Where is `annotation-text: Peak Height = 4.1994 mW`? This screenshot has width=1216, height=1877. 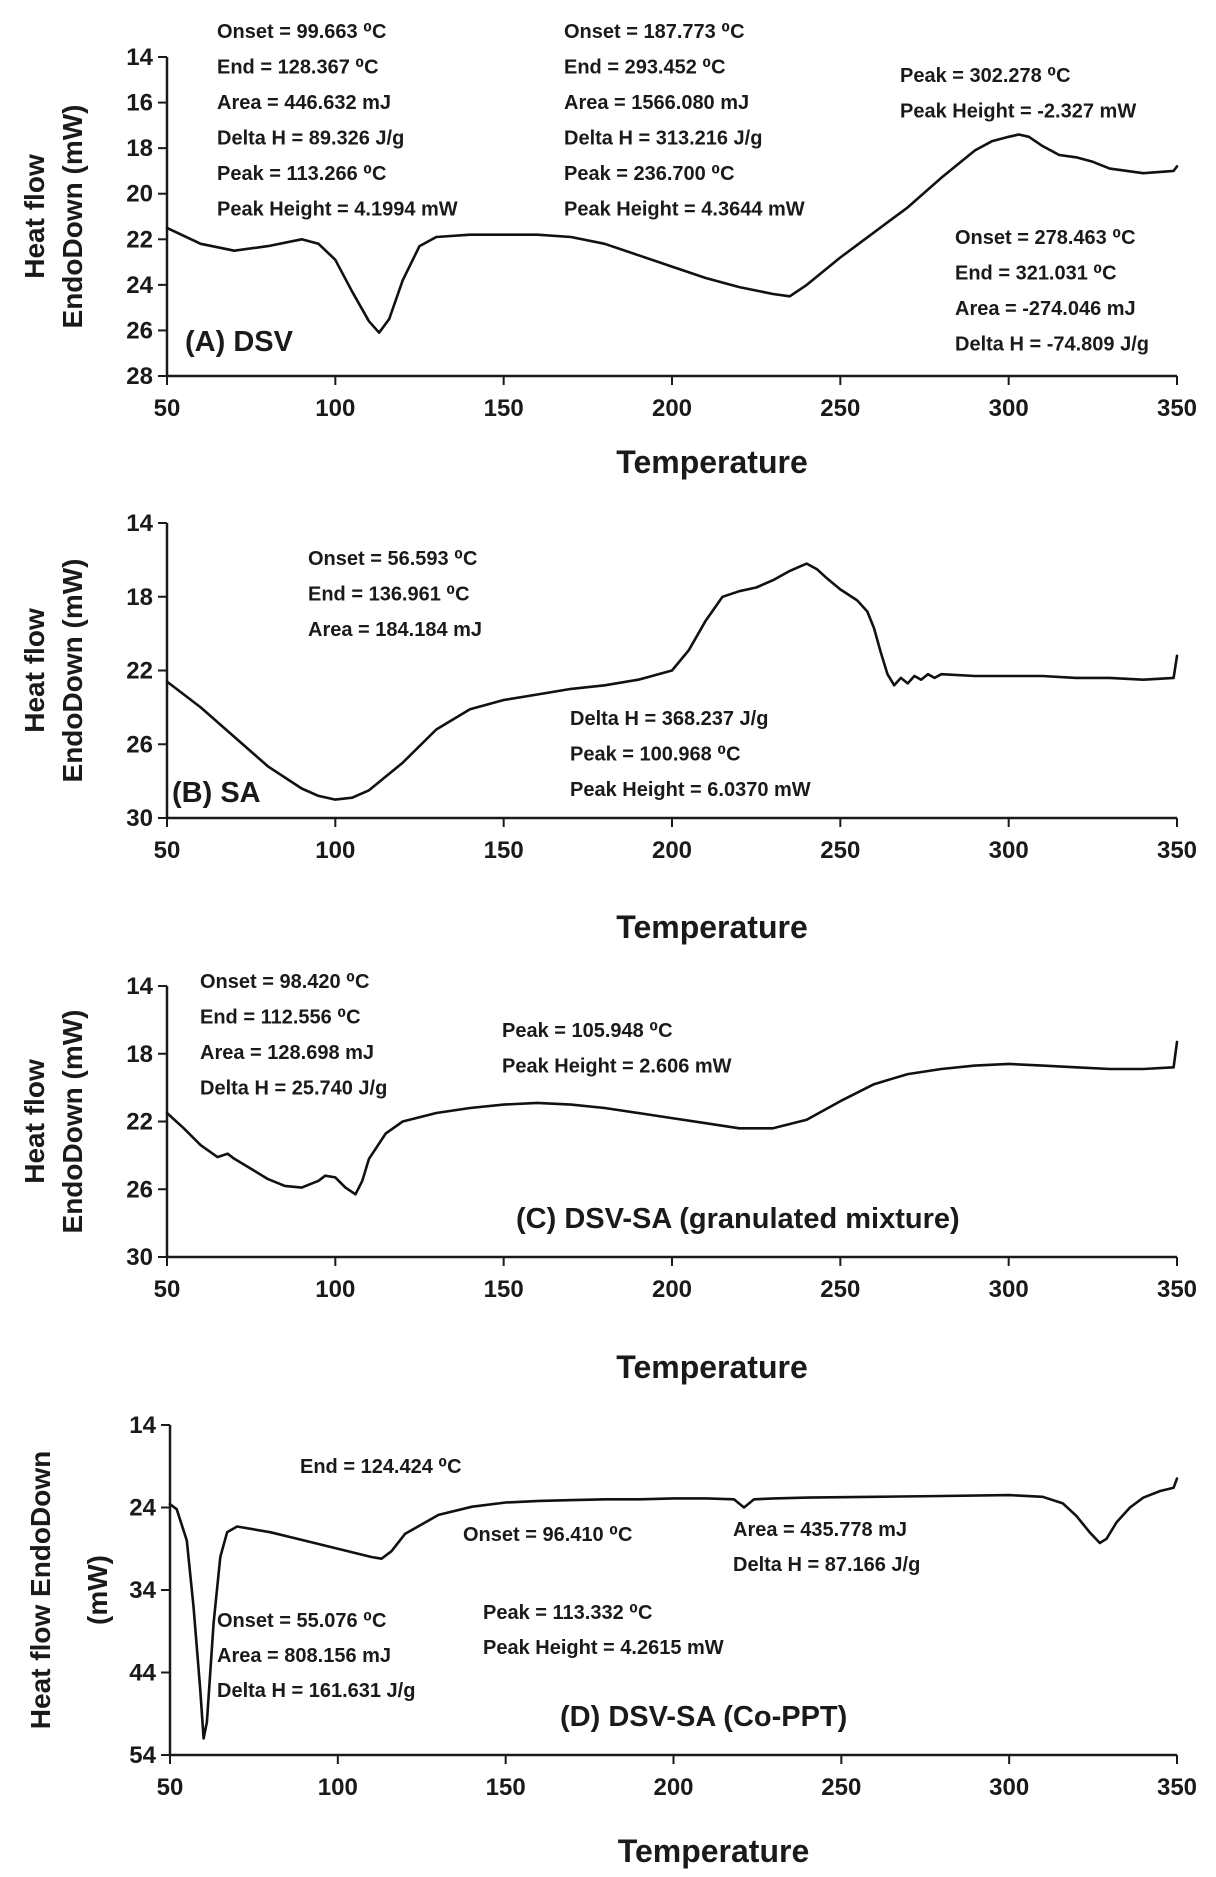 annotation-text: Peak Height = 4.1994 mW is located at coordinates (337, 210).